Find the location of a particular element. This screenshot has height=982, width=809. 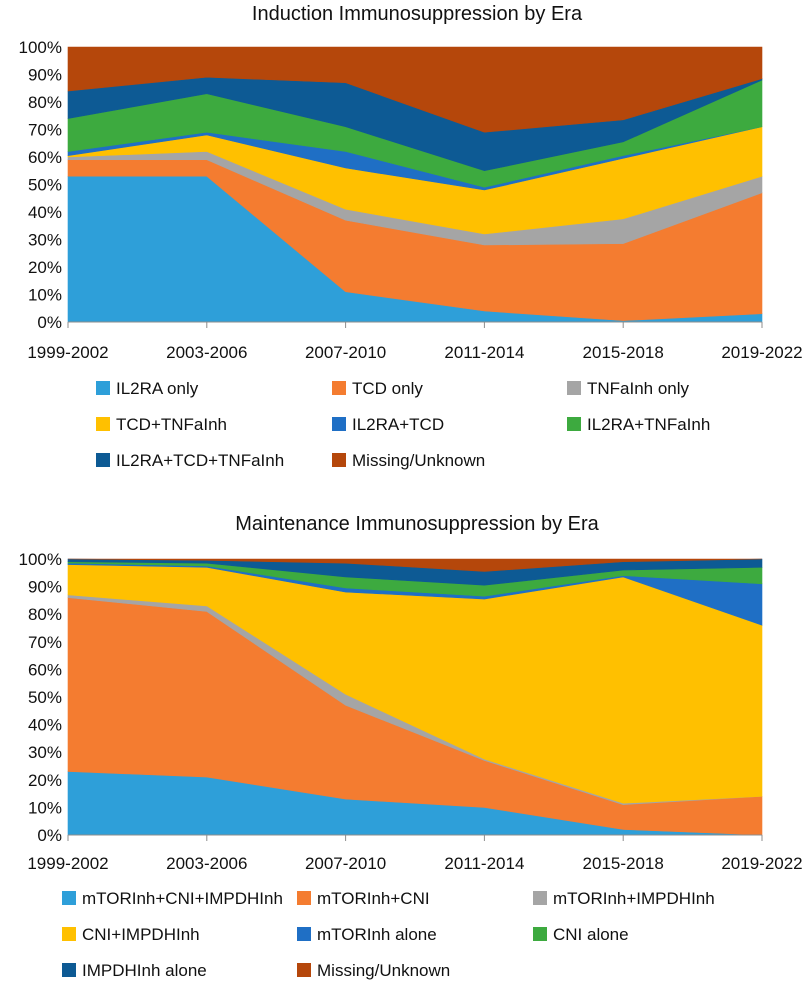

legend-label: TNFaInh only is located at coordinates (638, 388).